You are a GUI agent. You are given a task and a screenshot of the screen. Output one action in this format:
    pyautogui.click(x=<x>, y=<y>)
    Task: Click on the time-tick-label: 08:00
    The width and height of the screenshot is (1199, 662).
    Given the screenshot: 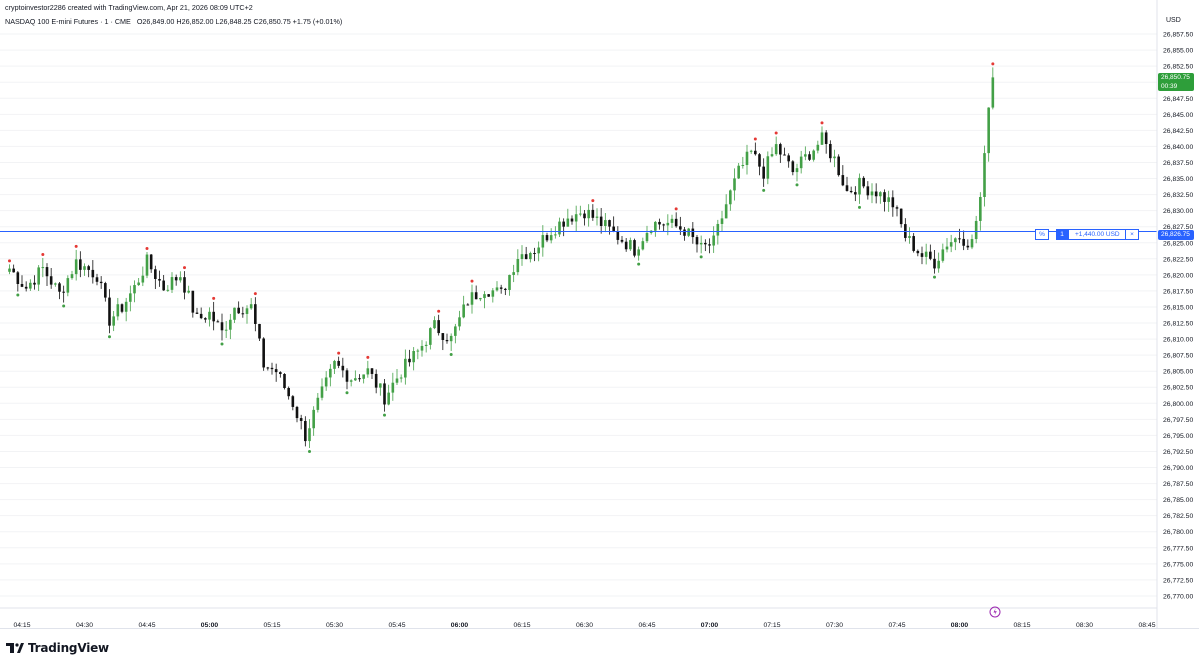 What is the action you would take?
    pyautogui.click(x=960, y=625)
    